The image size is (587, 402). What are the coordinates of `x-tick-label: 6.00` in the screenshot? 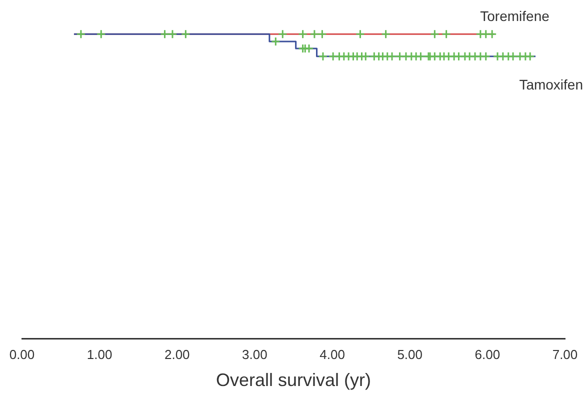 It's located at (487, 354).